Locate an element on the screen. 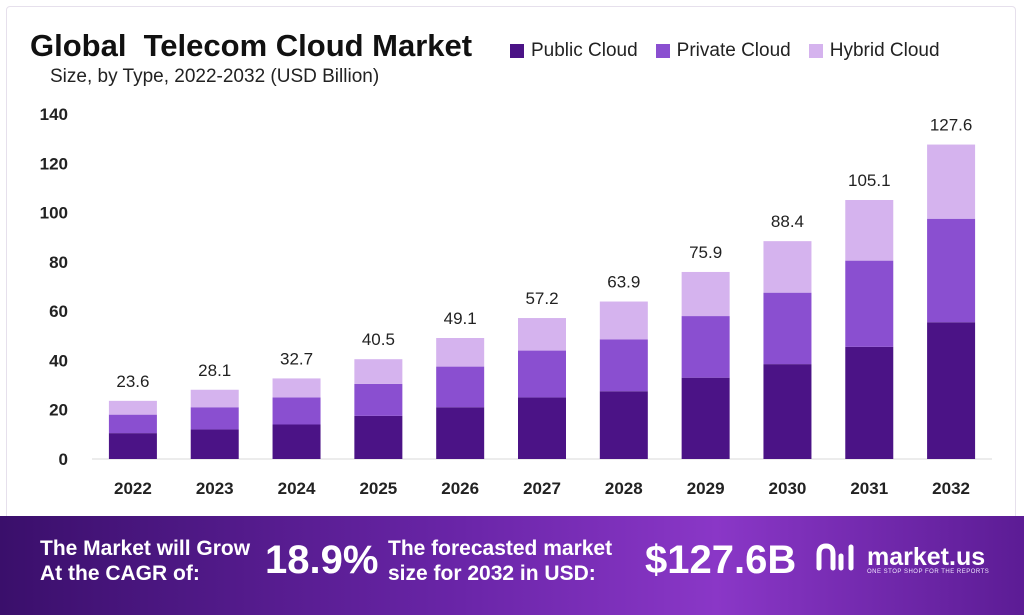 This screenshot has width=1024, height=615. y-tick-label: 60 is located at coordinates (58, 311).